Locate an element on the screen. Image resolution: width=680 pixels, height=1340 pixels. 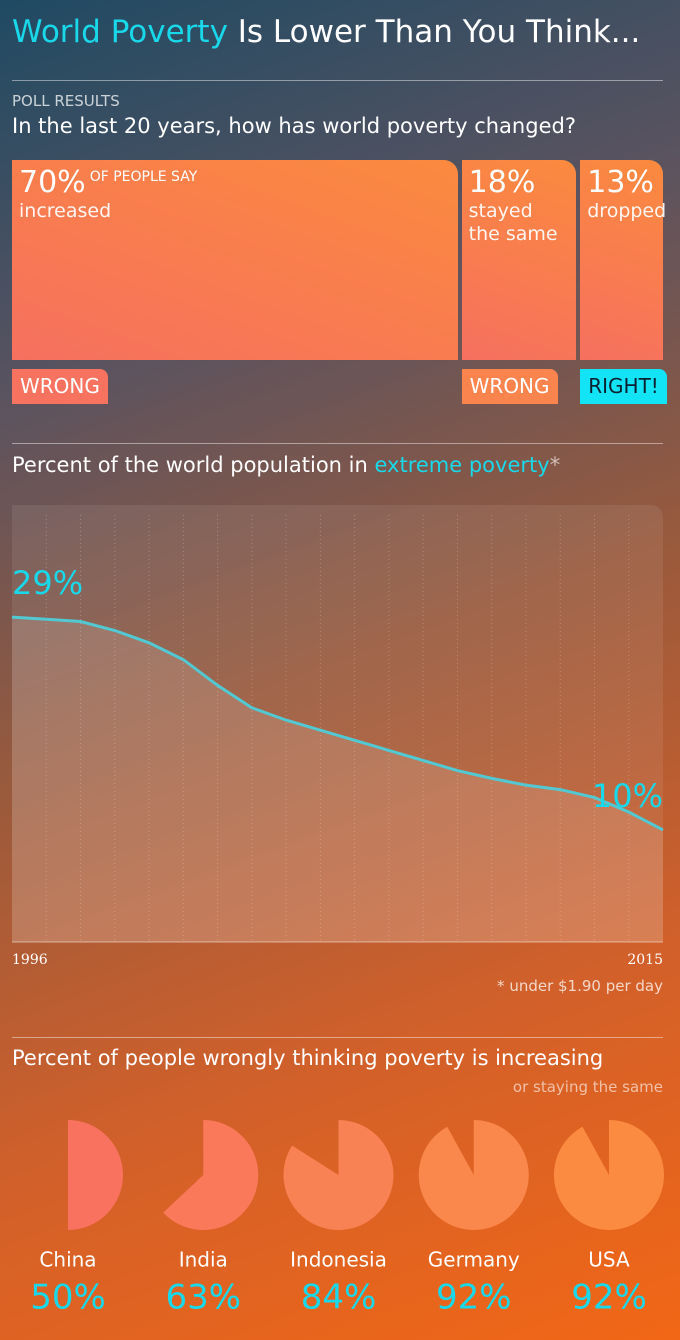
poll-category: dropped is located at coordinates (627, 211).